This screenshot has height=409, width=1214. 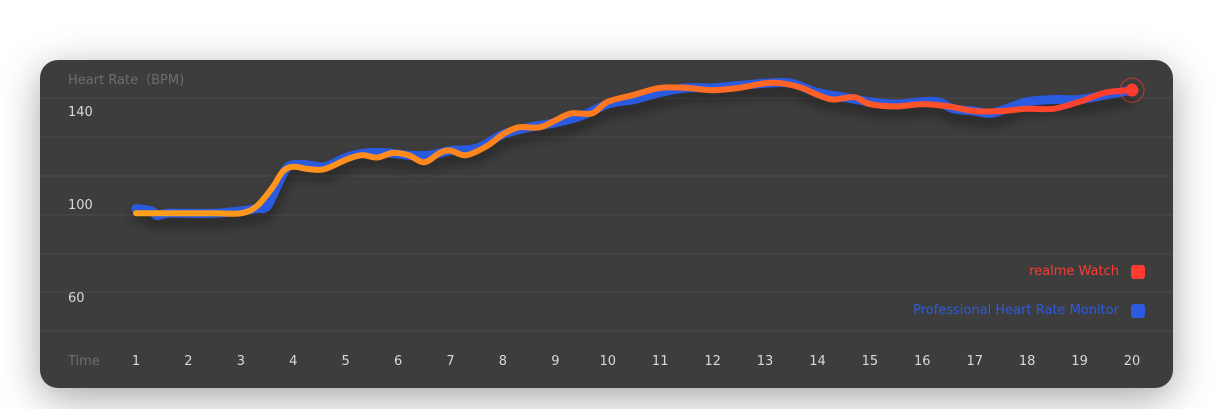 I want to click on x-tick-label: 1, so click(x=136, y=361).